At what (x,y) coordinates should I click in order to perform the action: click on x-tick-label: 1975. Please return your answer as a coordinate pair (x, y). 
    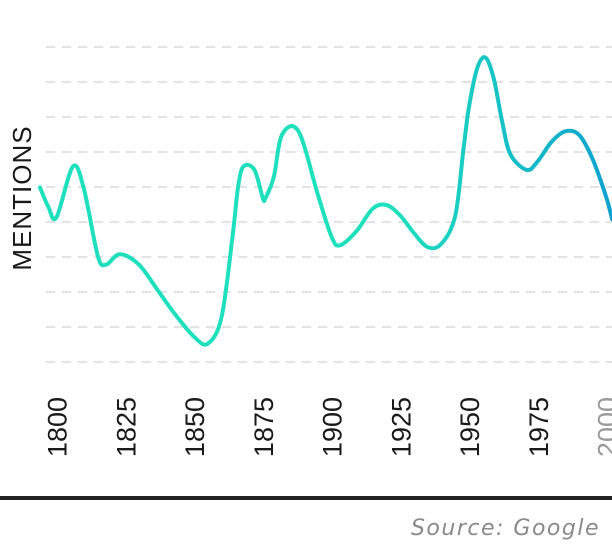
    Looking at the image, I should click on (539, 427).